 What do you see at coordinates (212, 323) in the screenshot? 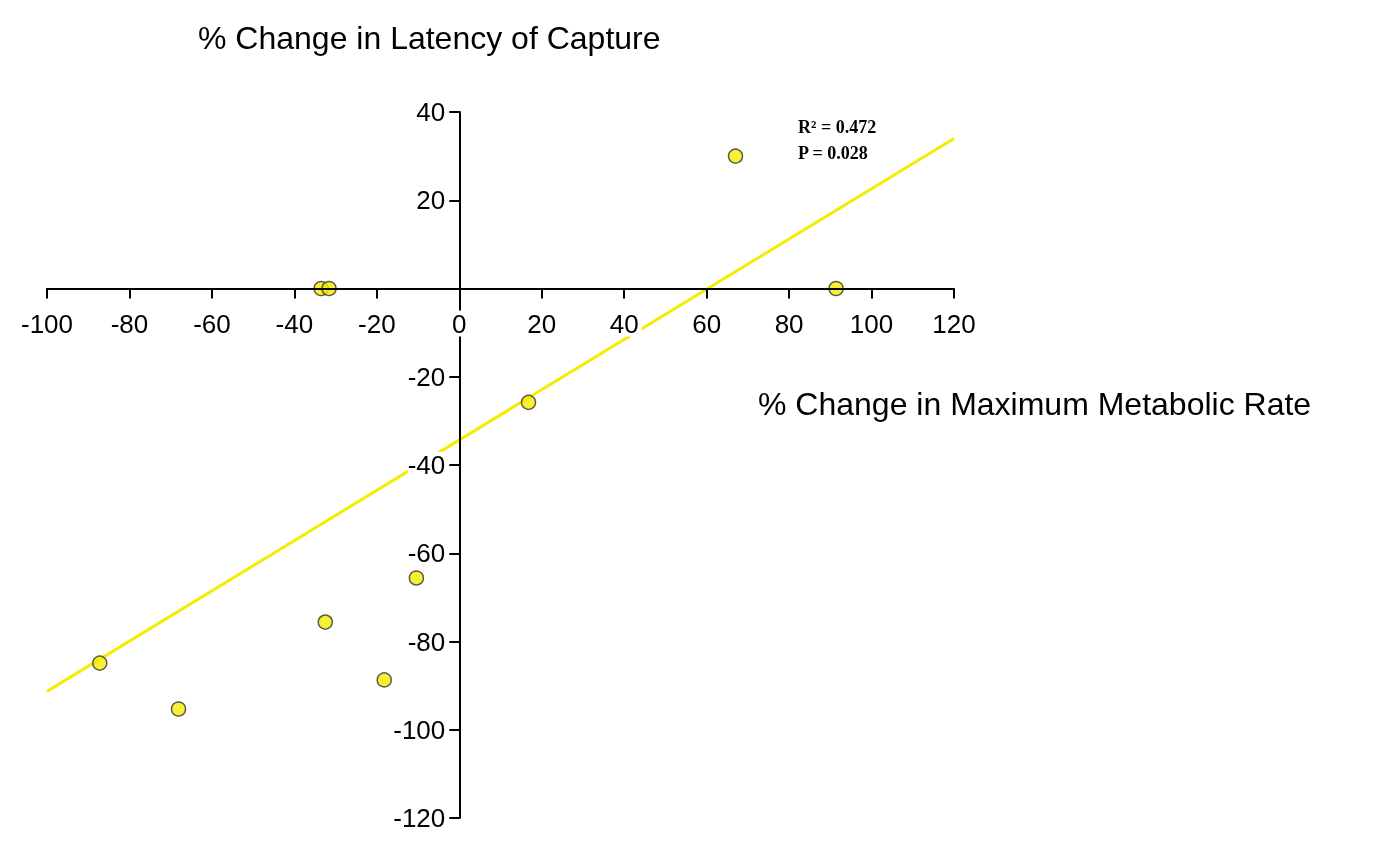
I see `x-tick-label: -60` at bounding box center [212, 323].